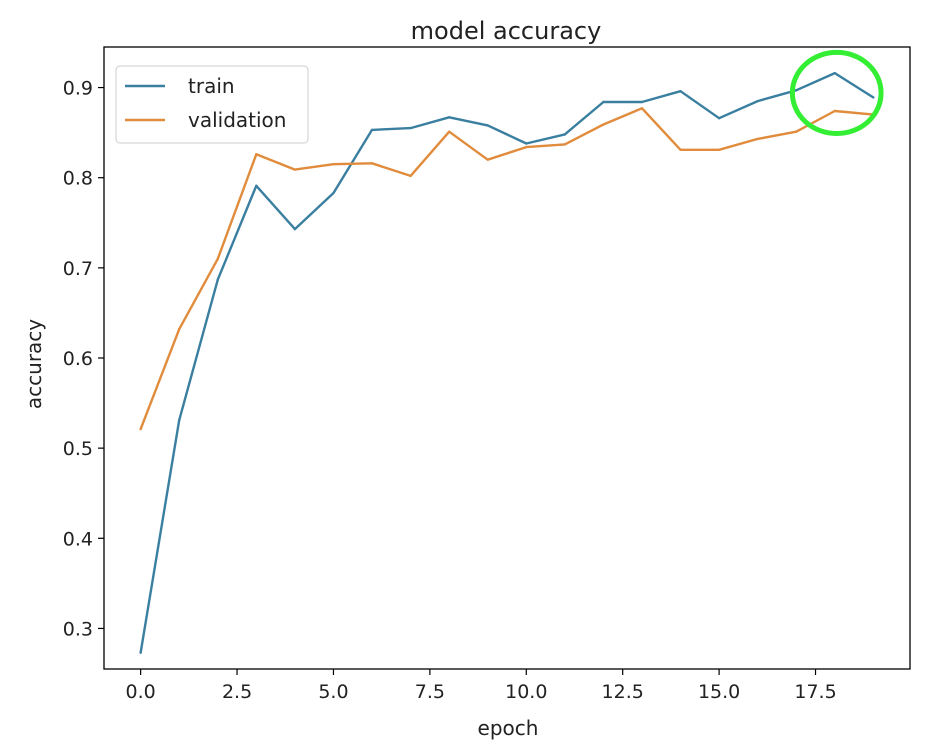 The image size is (931, 749). What do you see at coordinates (237, 692) in the screenshot?
I see `x-tick-label: 2.5` at bounding box center [237, 692].